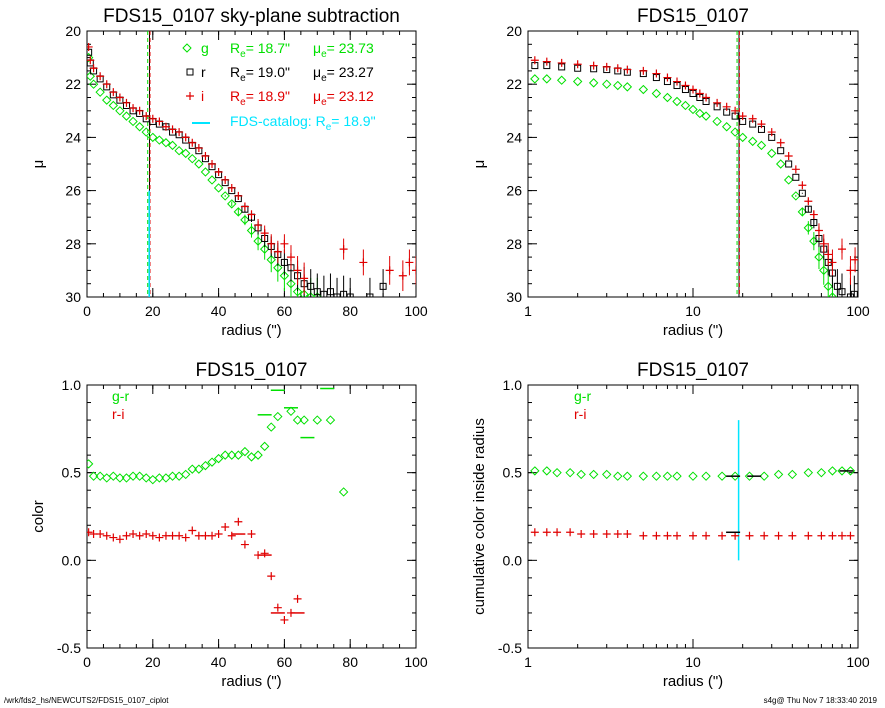 The image size is (885, 708). I want to click on legend-band: i, so click(202, 96).